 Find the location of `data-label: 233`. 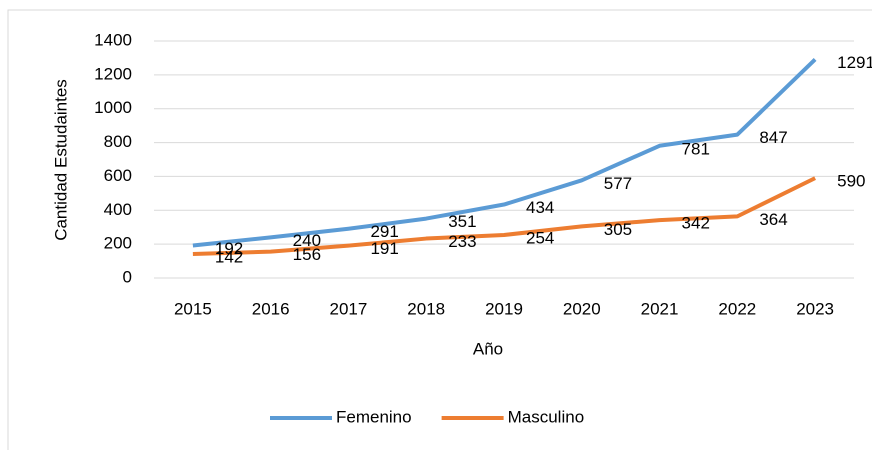

data-label: 233 is located at coordinates (462, 241).